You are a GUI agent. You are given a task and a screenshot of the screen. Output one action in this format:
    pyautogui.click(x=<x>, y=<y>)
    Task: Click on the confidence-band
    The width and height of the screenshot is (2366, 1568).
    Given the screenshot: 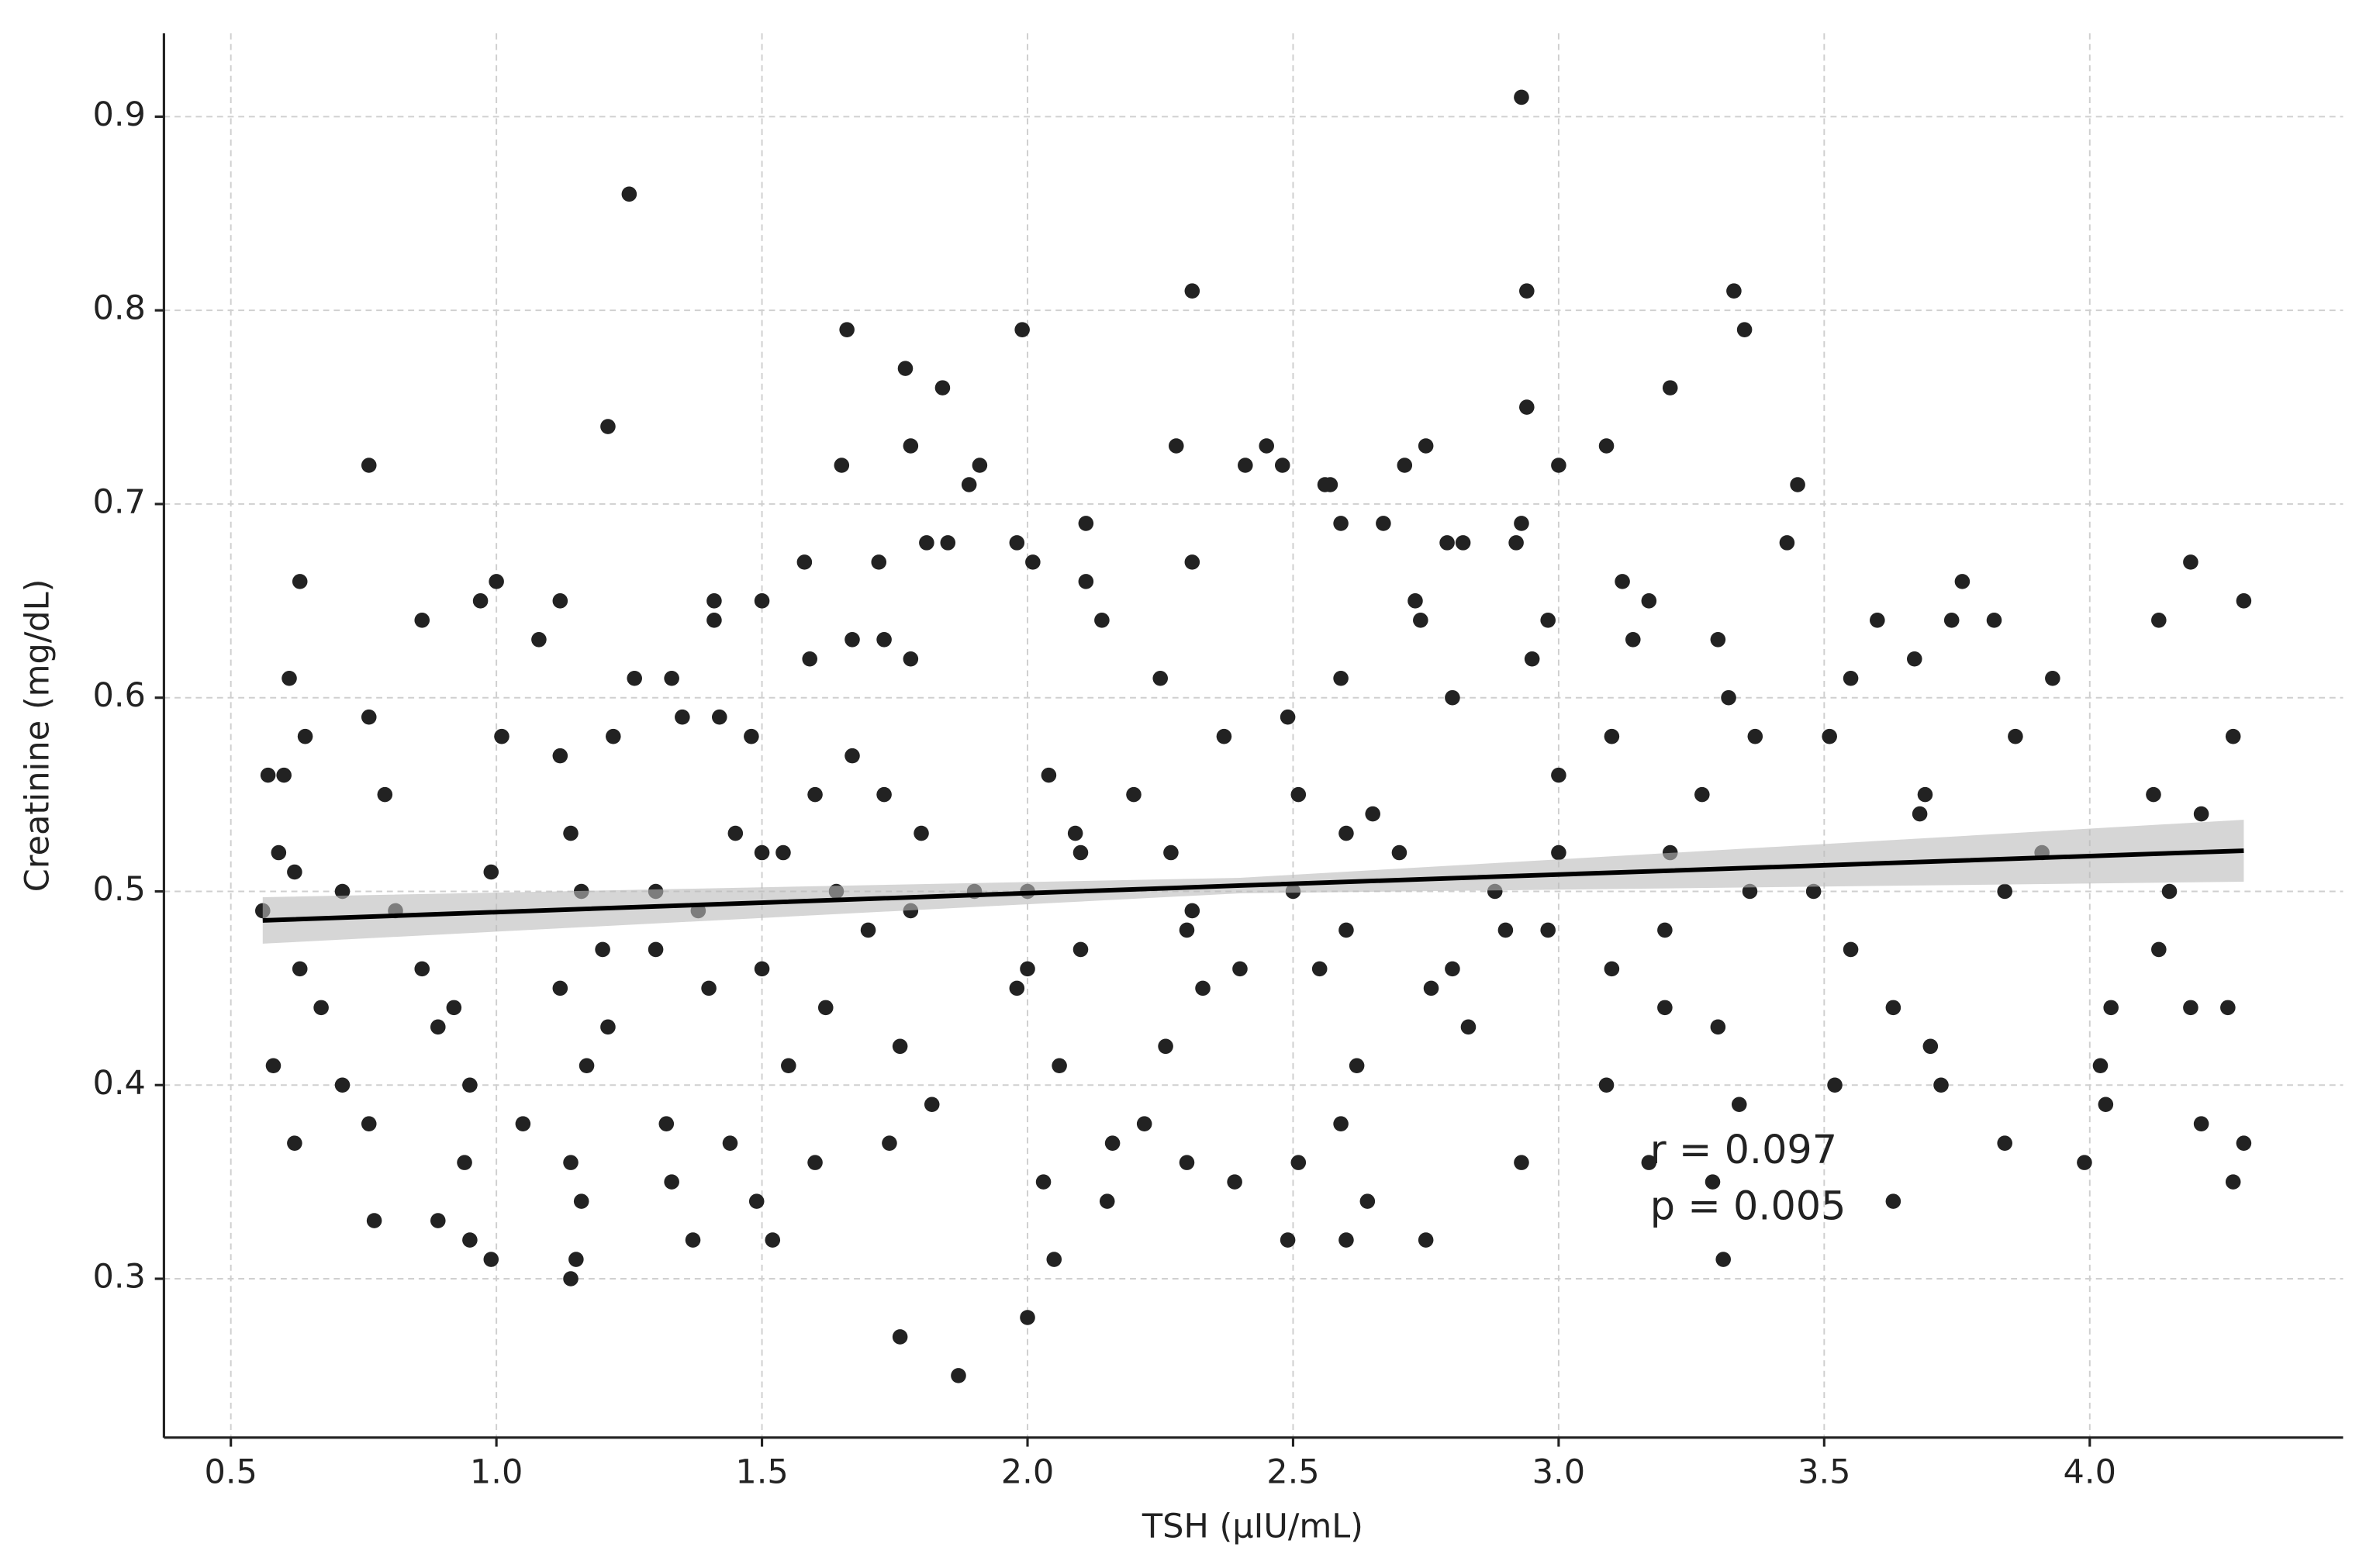 What is the action you would take?
    pyautogui.click(x=1253, y=882)
    